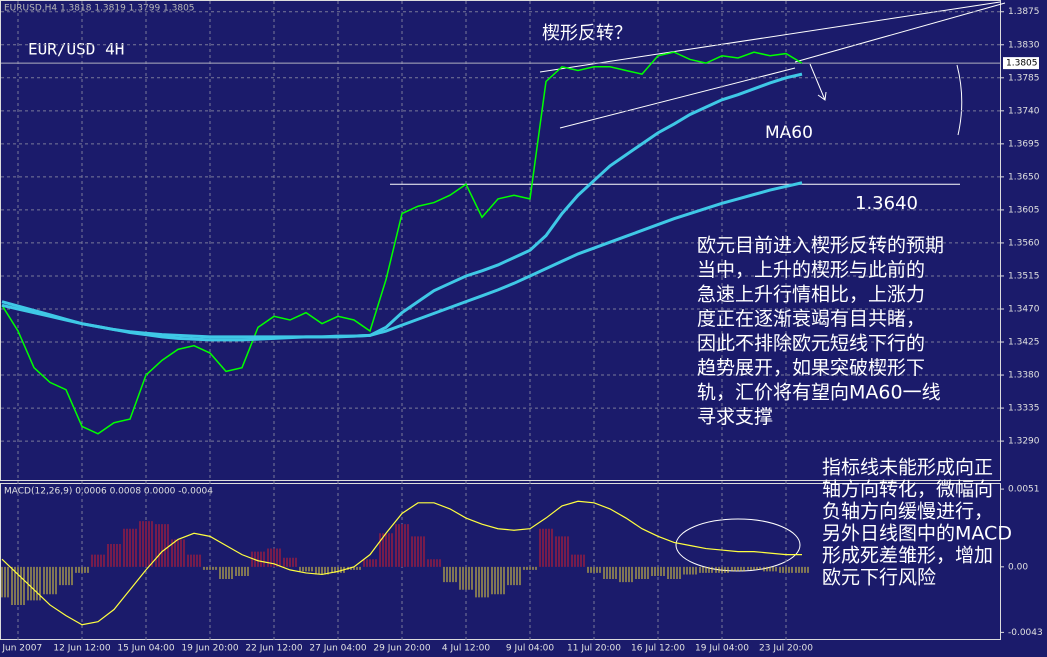  What do you see at coordinates (820, 246) in the screenshot?
I see `annotation-line: 欧元目前进入楔形反转的预期` at bounding box center [820, 246].